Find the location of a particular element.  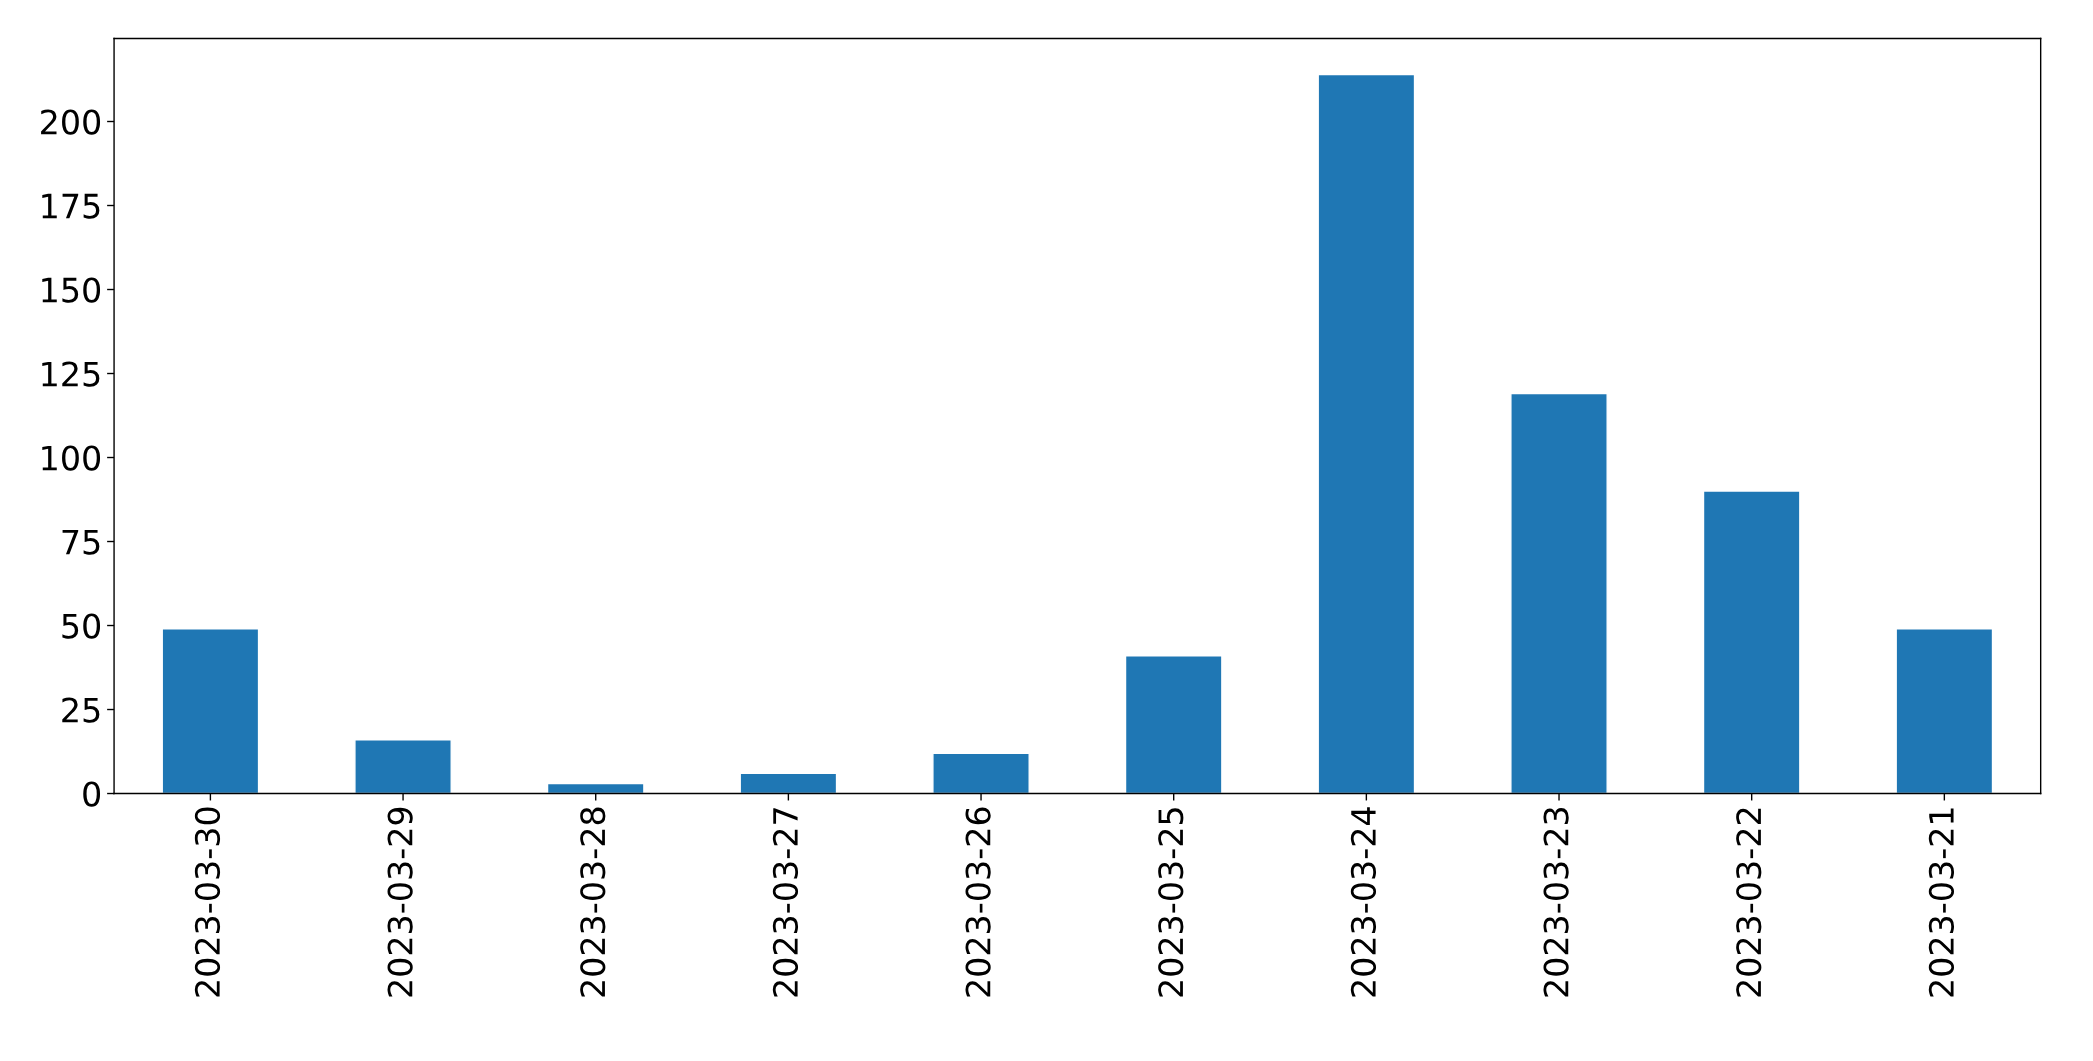

y-tick-label: 25 is located at coordinates (81, 710).